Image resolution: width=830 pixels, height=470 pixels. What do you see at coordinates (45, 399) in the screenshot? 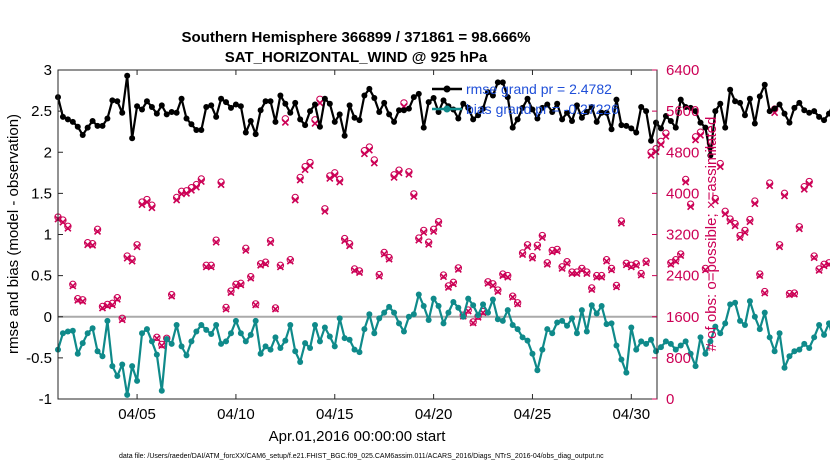
I see `y-tick-label: -1` at bounding box center [45, 399].